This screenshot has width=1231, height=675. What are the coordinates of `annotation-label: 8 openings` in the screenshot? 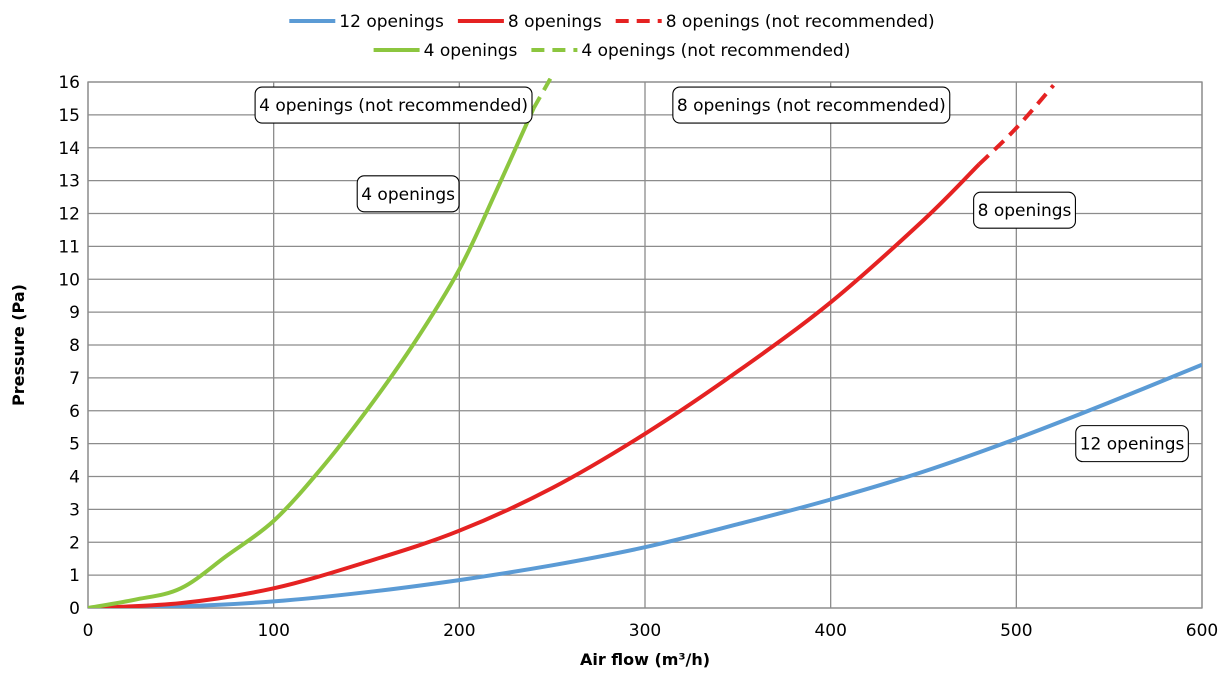 It's located at (1025, 211).